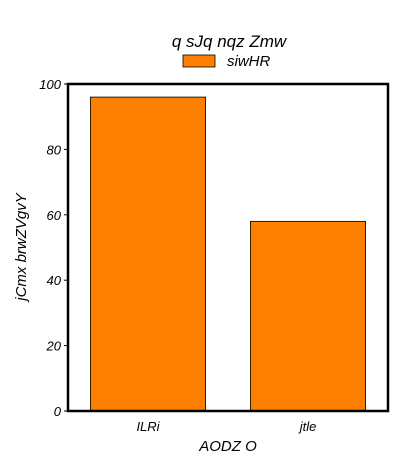 Image resolution: width=402 pixels, height=469 pixels. I want to click on y-tick-label: 60, so click(54, 215).